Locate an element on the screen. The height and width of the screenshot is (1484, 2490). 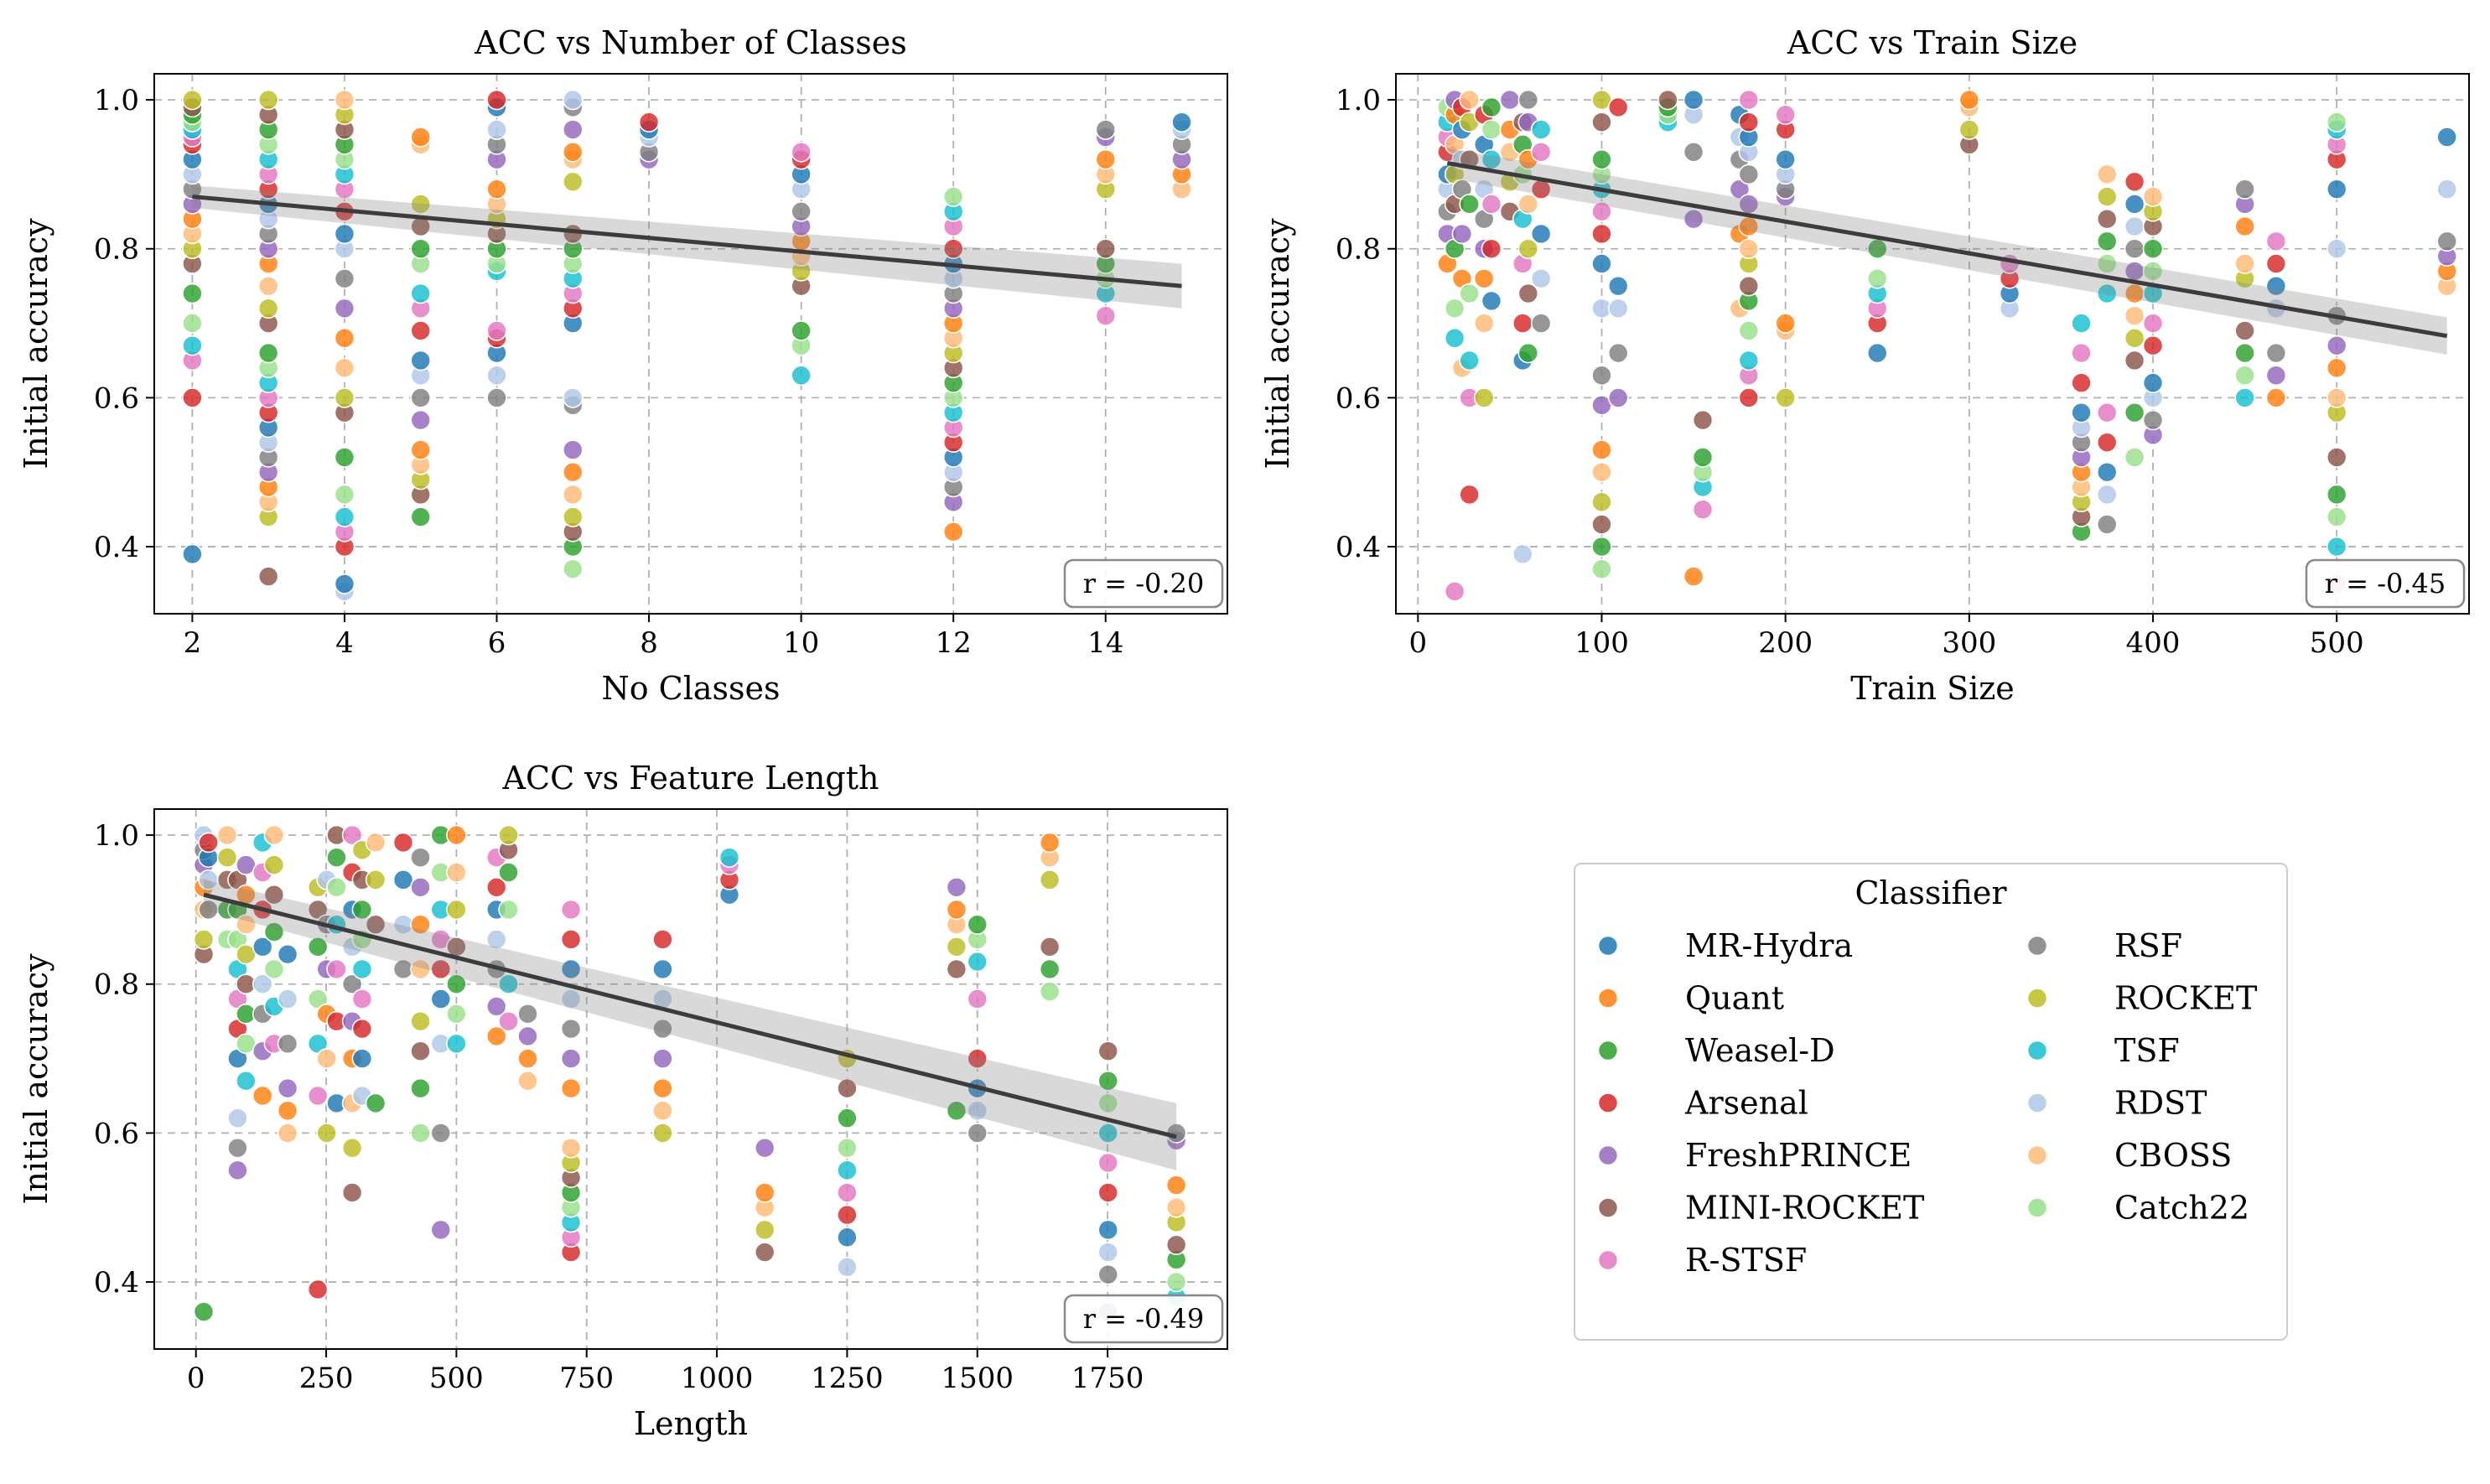
p2-xlabel: Length is located at coordinates (691, 1423).